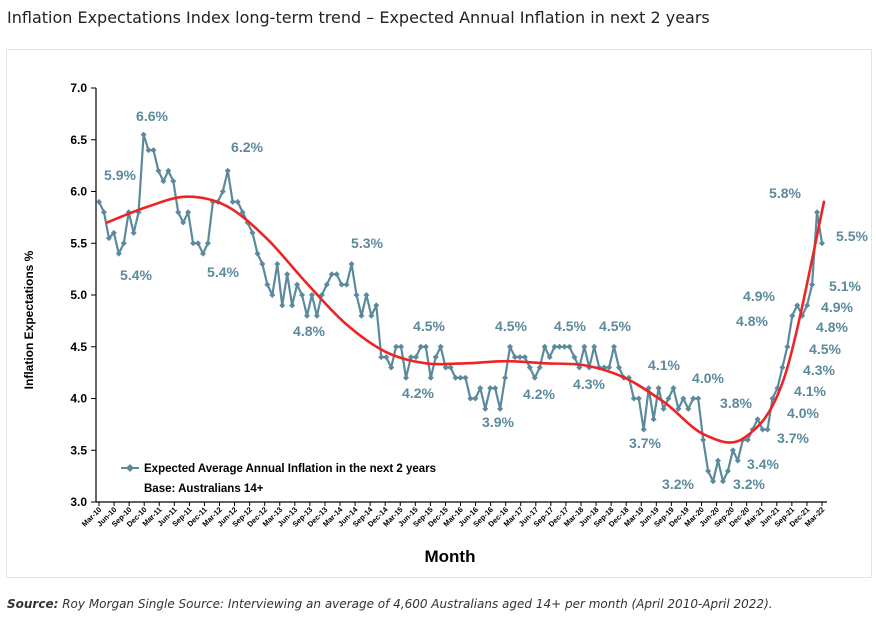 The height and width of the screenshot is (617, 876). Describe the element at coordinates (749, 484) in the screenshot. I see `data-label: 3.2%` at that location.